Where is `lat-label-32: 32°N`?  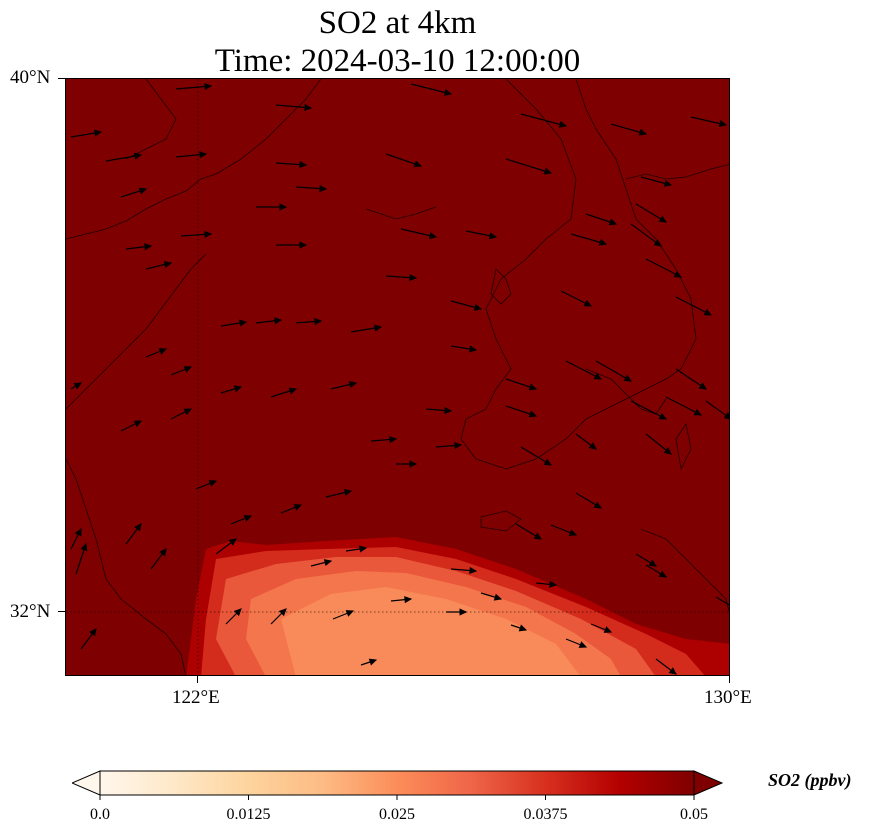
lat-label-32: 32°N is located at coordinates (30, 611).